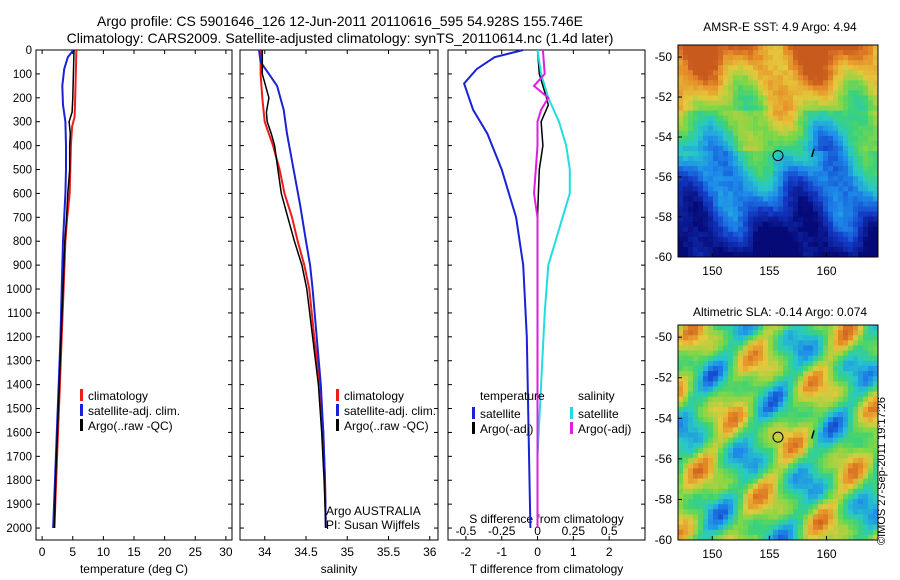 This screenshot has width=900, height=580. Describe the element at coordinates (19, 457) in the screenshot. I see `y-tick-label: 1700` at that location.